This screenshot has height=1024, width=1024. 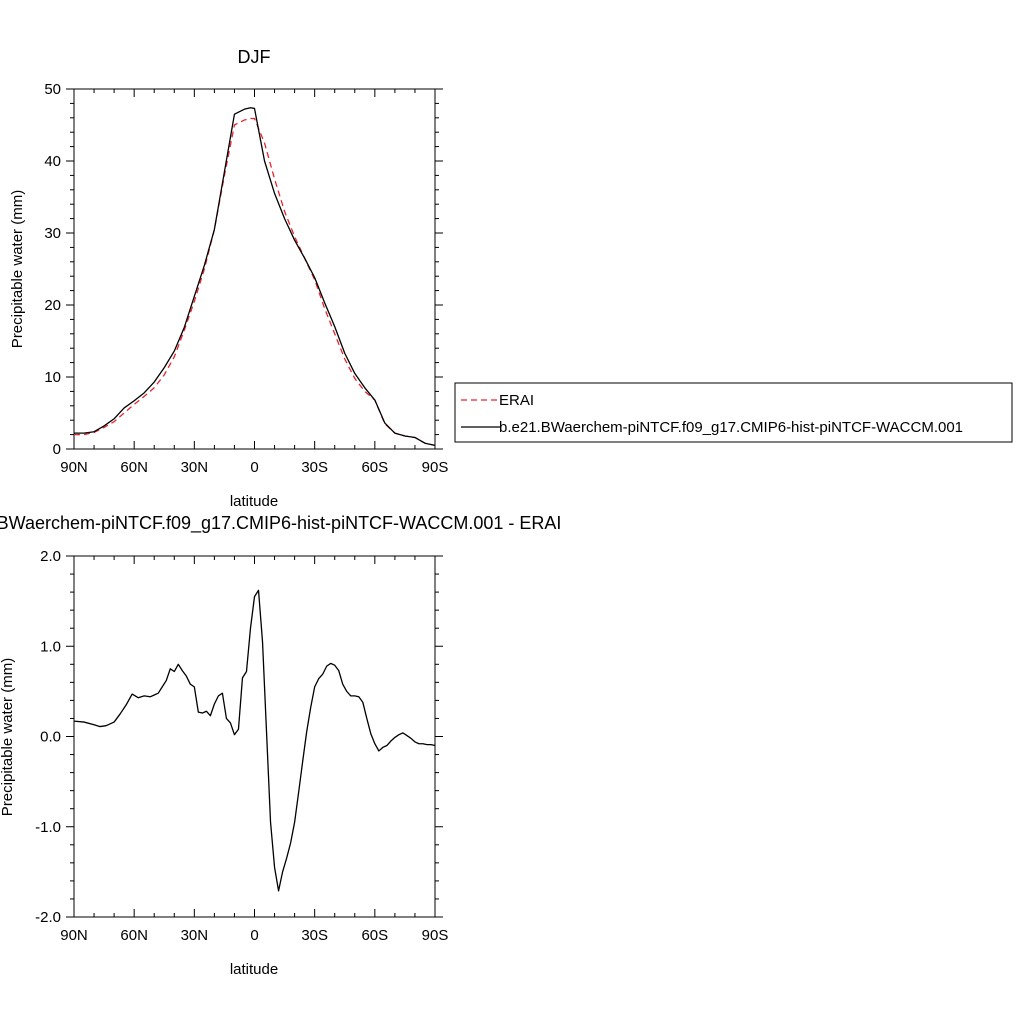 What do you see at coordinates (52, 233) in the screenshot?
I see `top-y-tick-label: 30` at bounding box center [52, 233].